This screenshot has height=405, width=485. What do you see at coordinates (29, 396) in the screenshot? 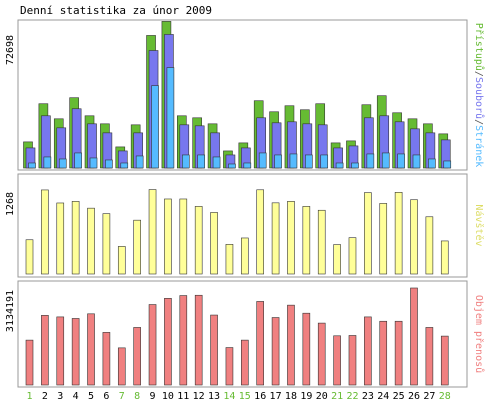
I see `day-label: 1` at bounding box center [29, 396].